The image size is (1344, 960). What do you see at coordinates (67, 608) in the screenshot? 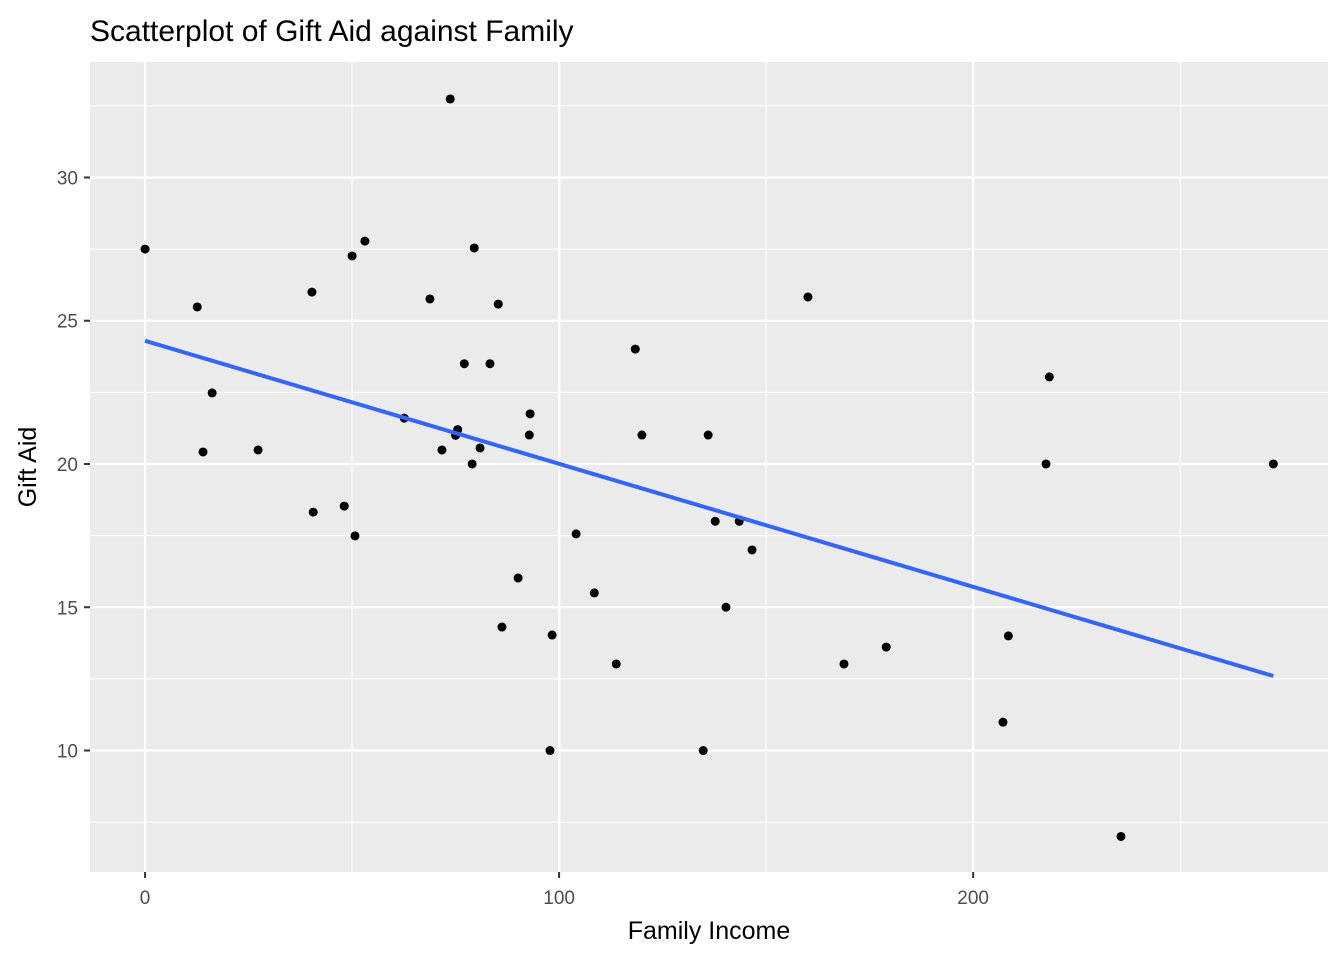
I see `y-tick-label: 15` at bounding box center [67, 608].